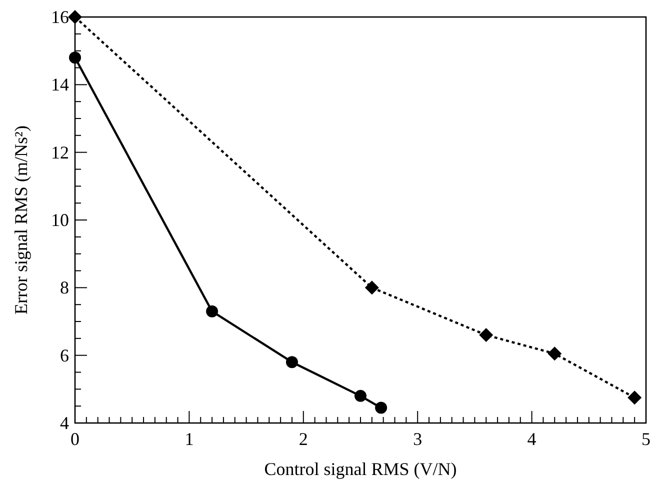 This screenshot has width=666, height=485. What do you see at coordinates (75, 439) in the screenshot?
I see `x-tick-label: 0` at bounding box center [75, 439].